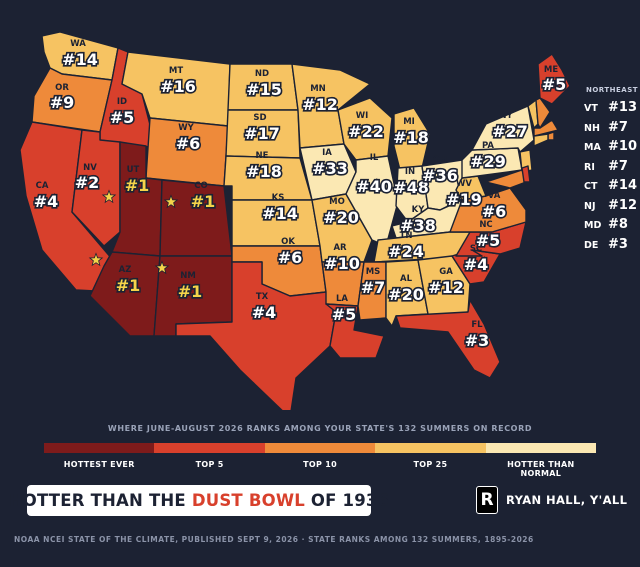 The image size is (640, 567). Describe the element at coordinates (203, 201) in the screenshot. I see `state-rank-co: #1` at that location.